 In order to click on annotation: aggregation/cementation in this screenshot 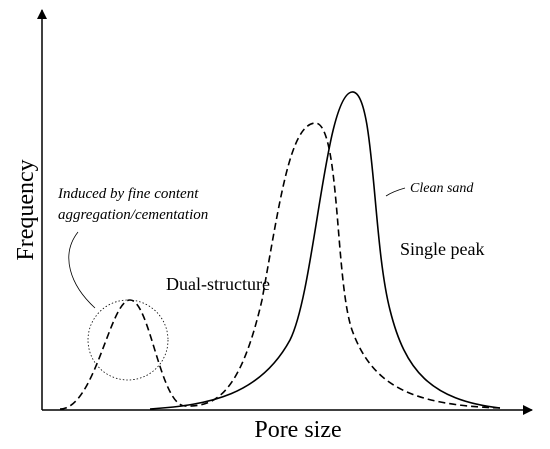, I will do `click(133, 215)`.